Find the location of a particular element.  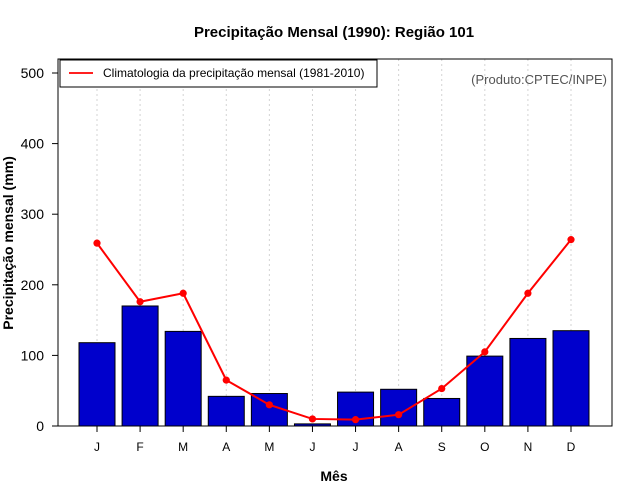

x-tick-label: N is located at coordinates (528, 447).